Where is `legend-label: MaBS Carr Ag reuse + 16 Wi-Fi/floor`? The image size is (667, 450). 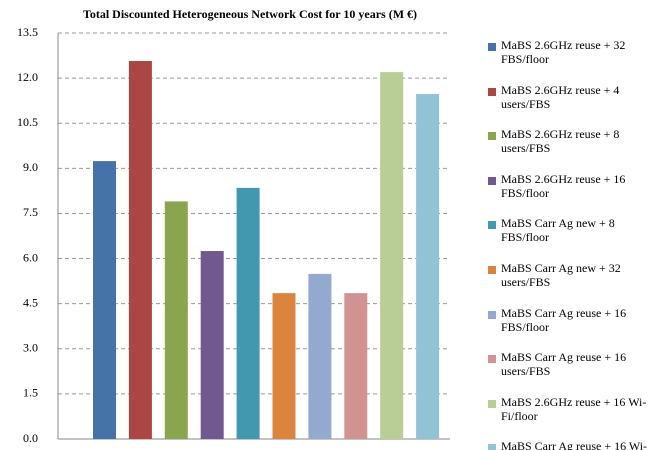
legend-label: MaBS Carr Ag reuse + 16 Wi-Fi/floor is located at coordinates (574, 444).